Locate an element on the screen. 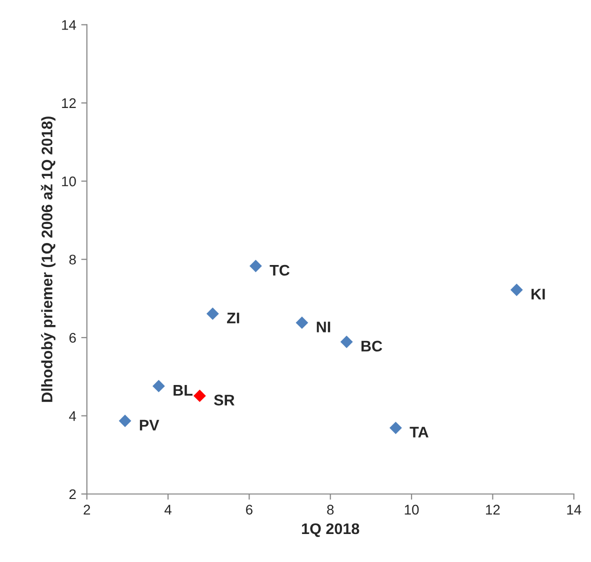 This screenshot has width=591, height=562. x-tick-label: 14 is located at coordinates (574, 509).